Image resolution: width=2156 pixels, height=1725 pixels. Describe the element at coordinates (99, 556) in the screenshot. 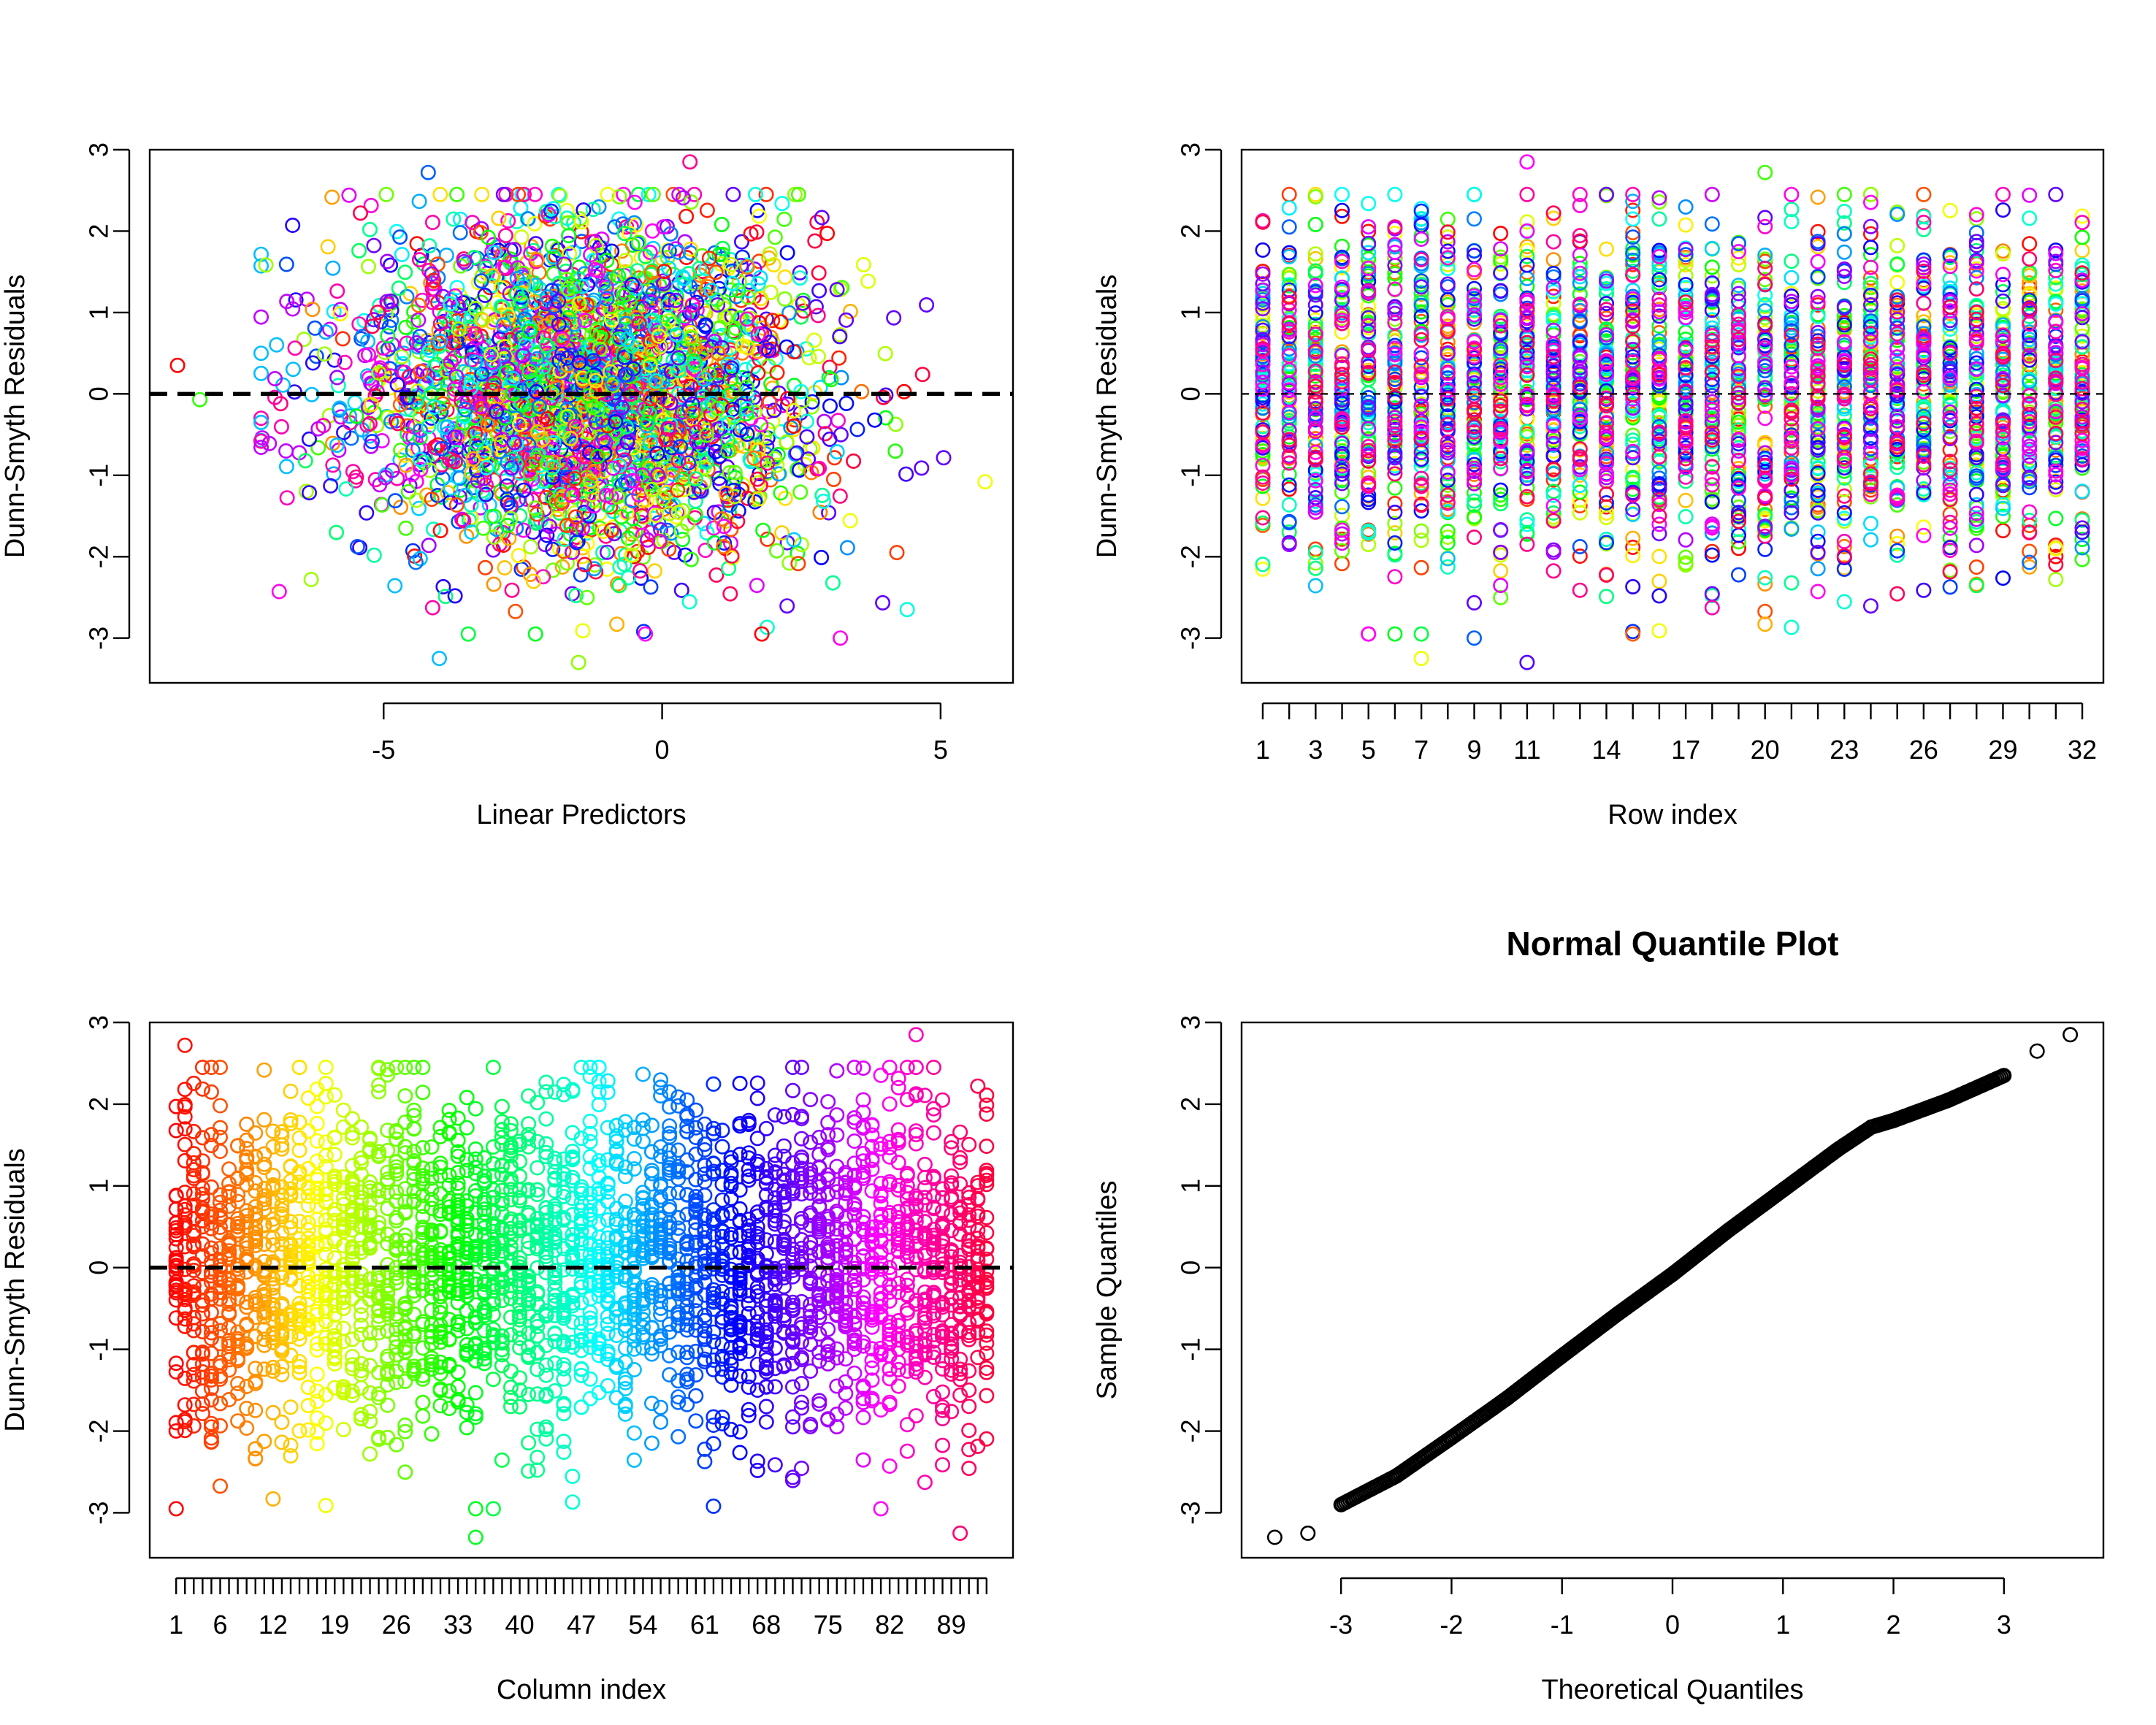

I see `y-tick-label: -2` at that location.